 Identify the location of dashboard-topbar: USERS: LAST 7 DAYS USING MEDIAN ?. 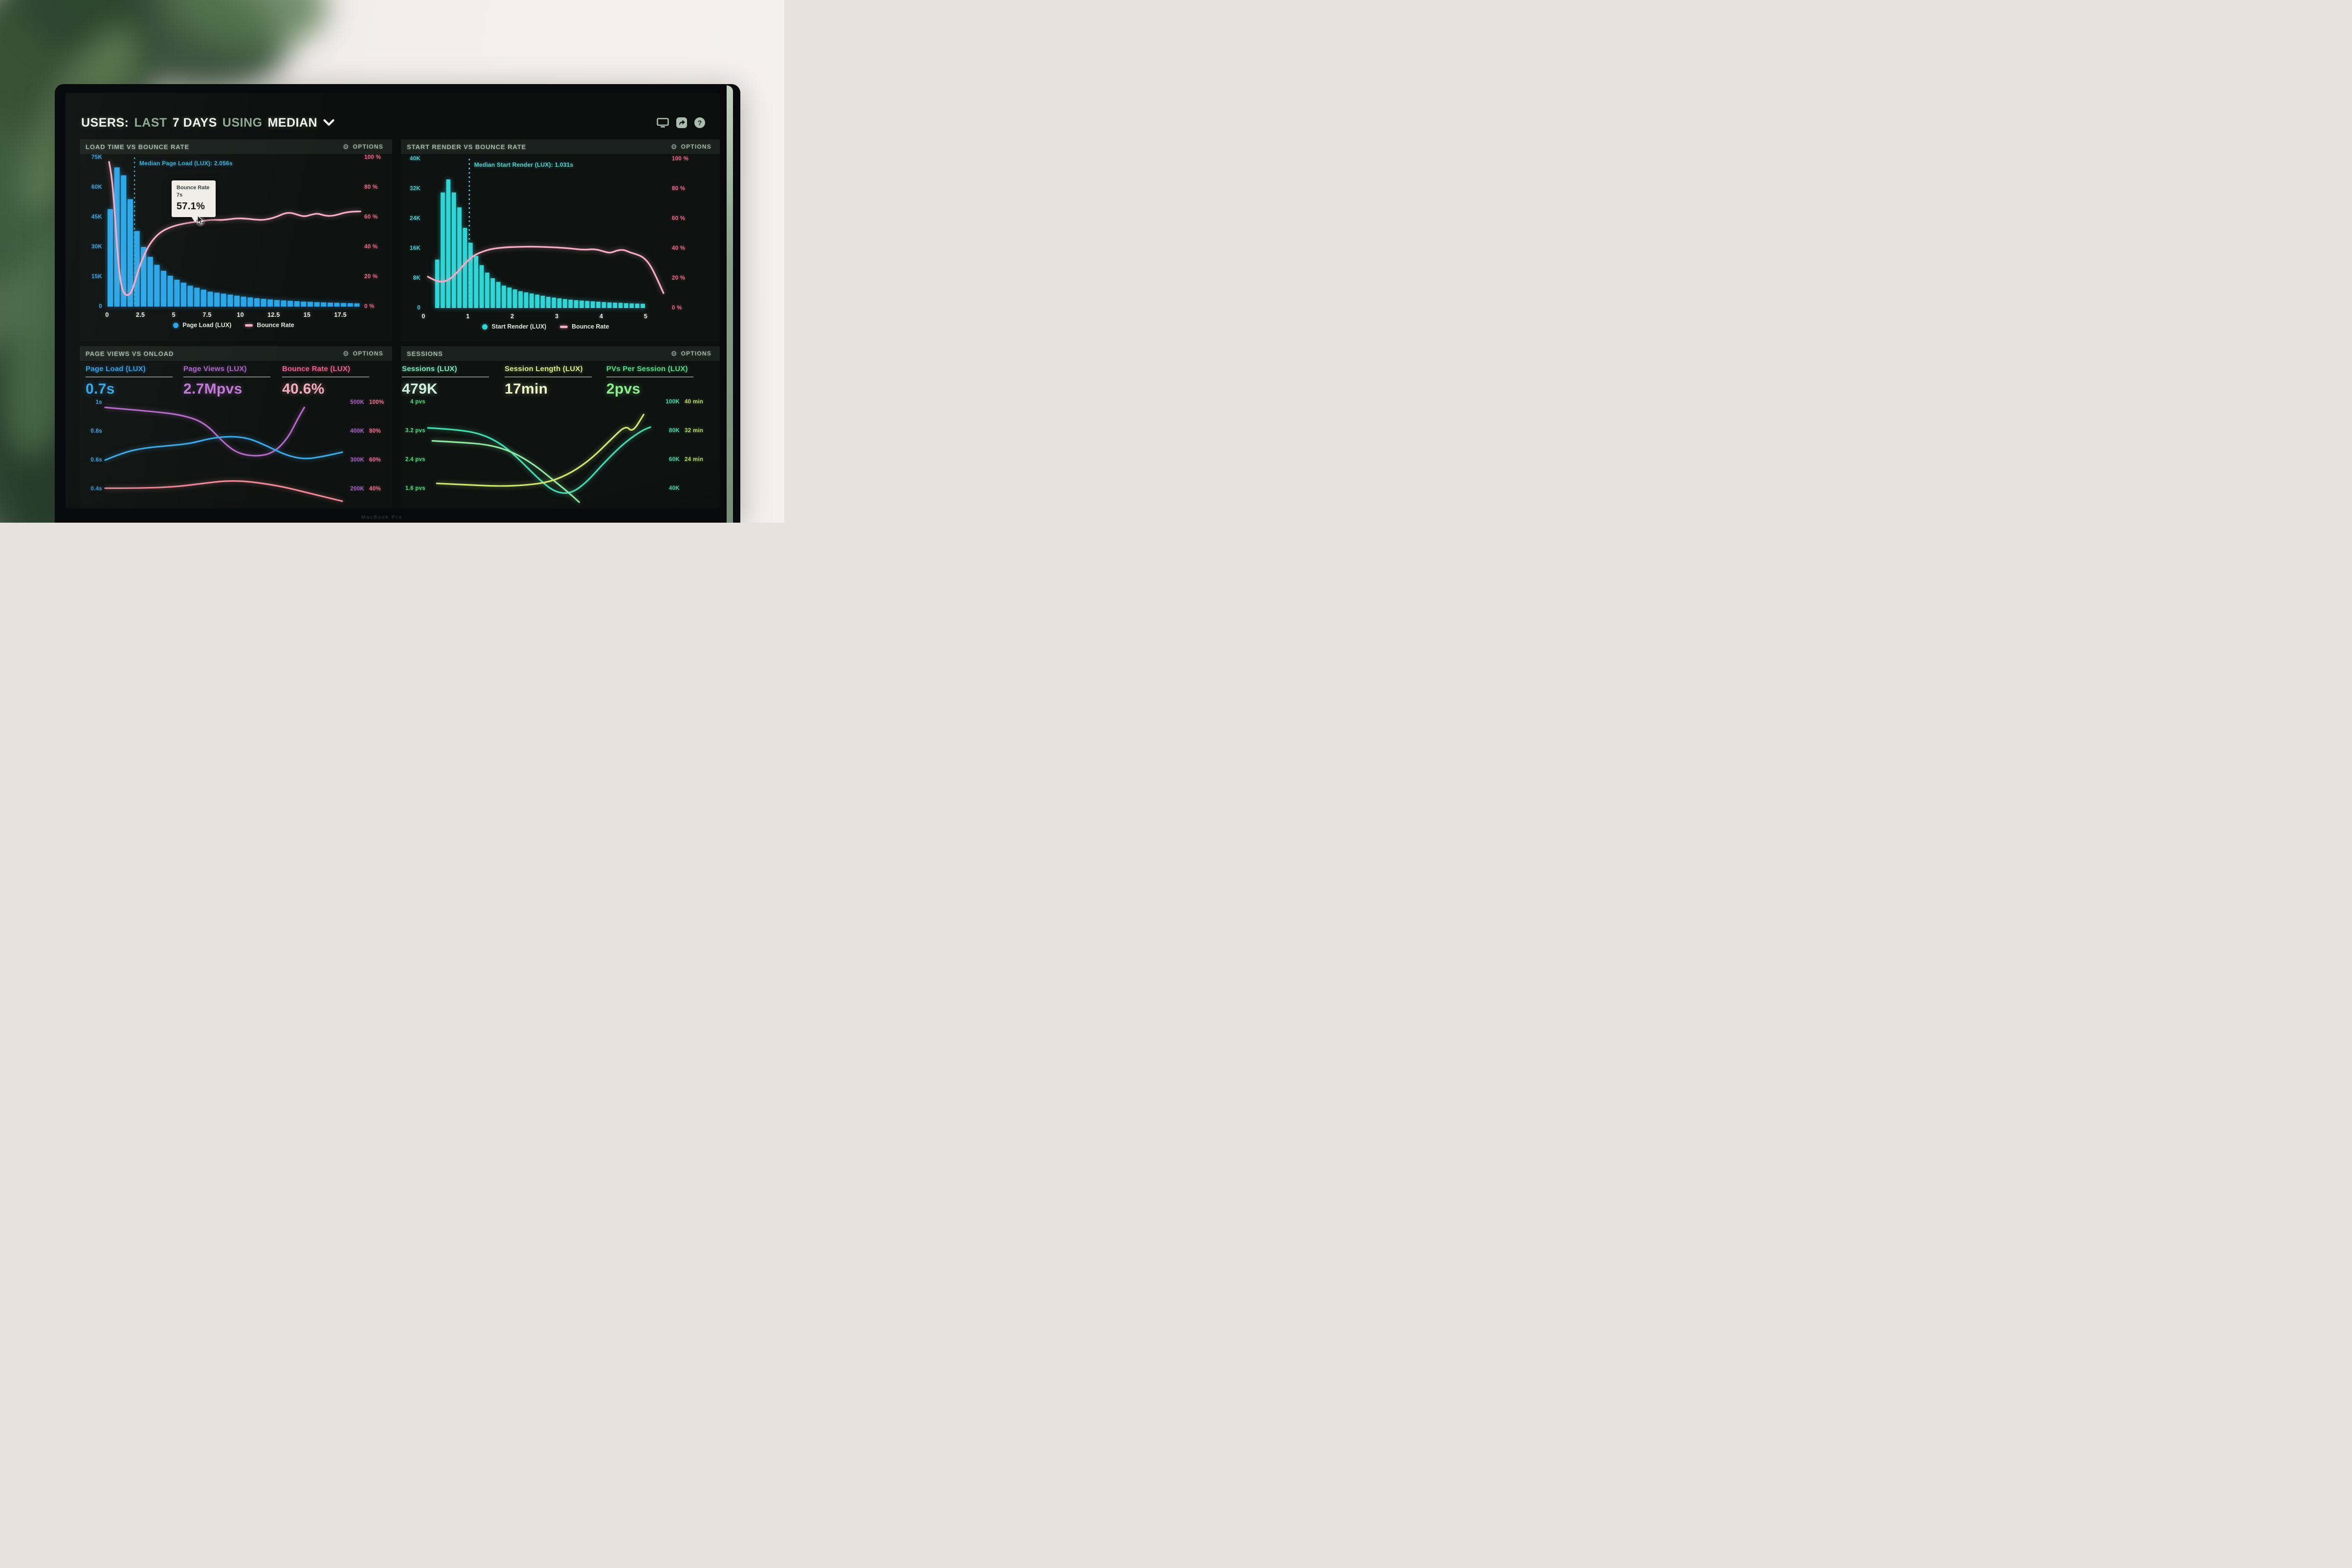
(393, 122).